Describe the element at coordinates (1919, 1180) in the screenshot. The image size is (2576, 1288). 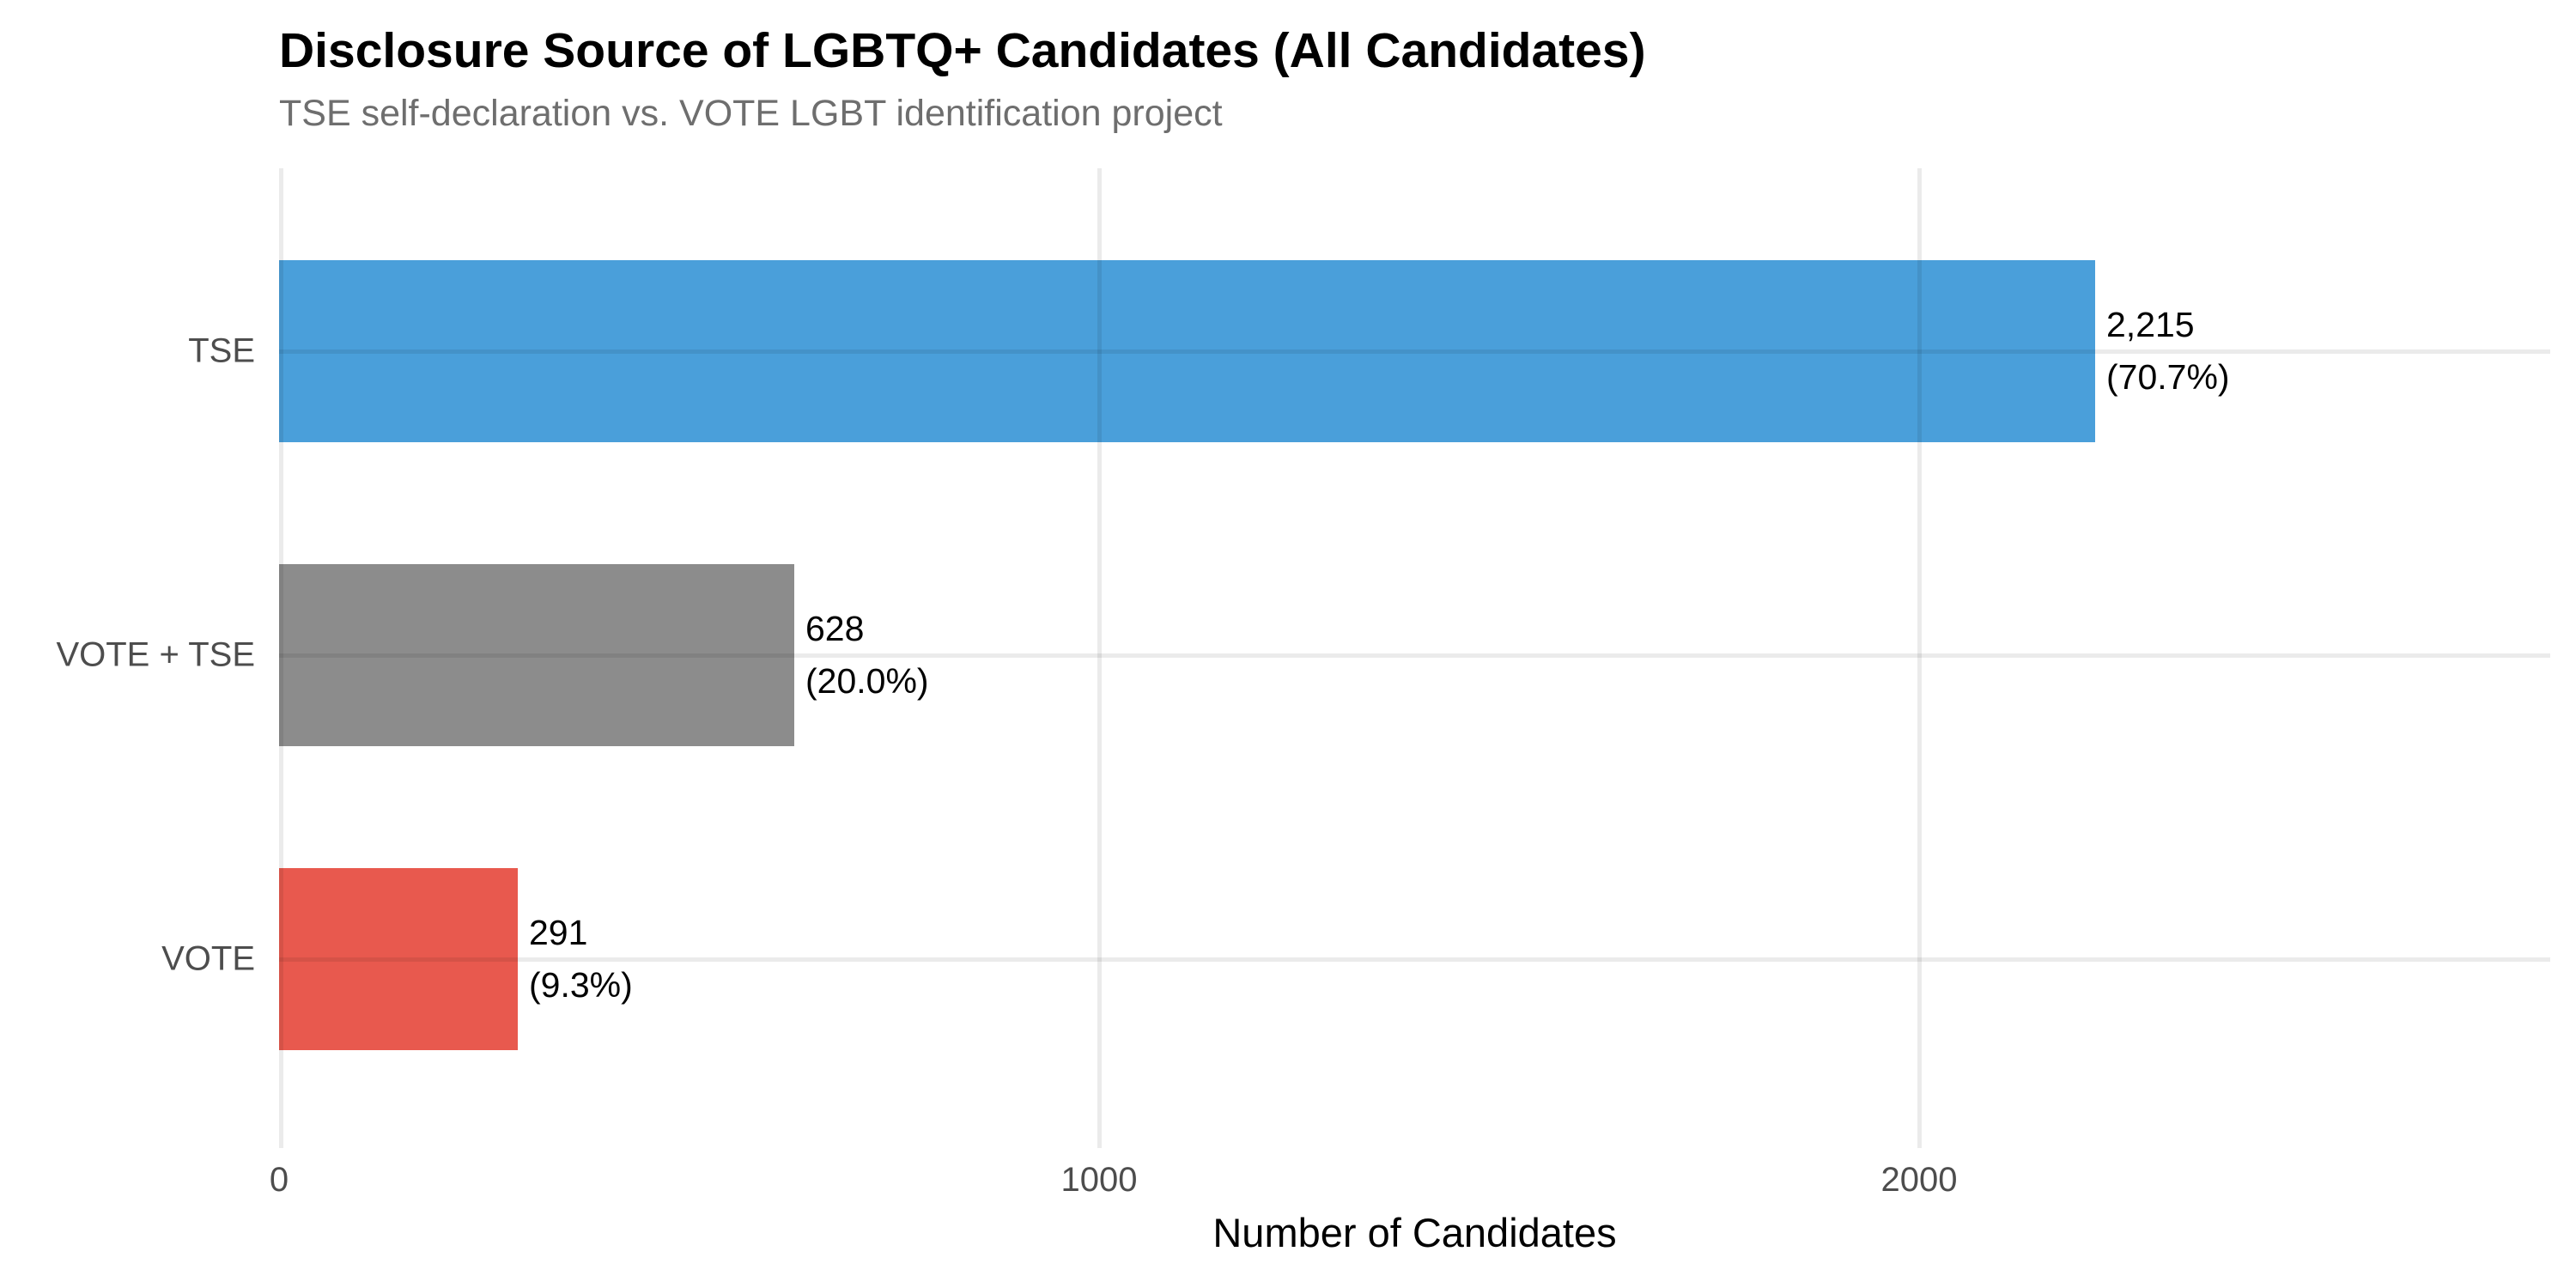
I see `x-tick-label: 2000` at that location.